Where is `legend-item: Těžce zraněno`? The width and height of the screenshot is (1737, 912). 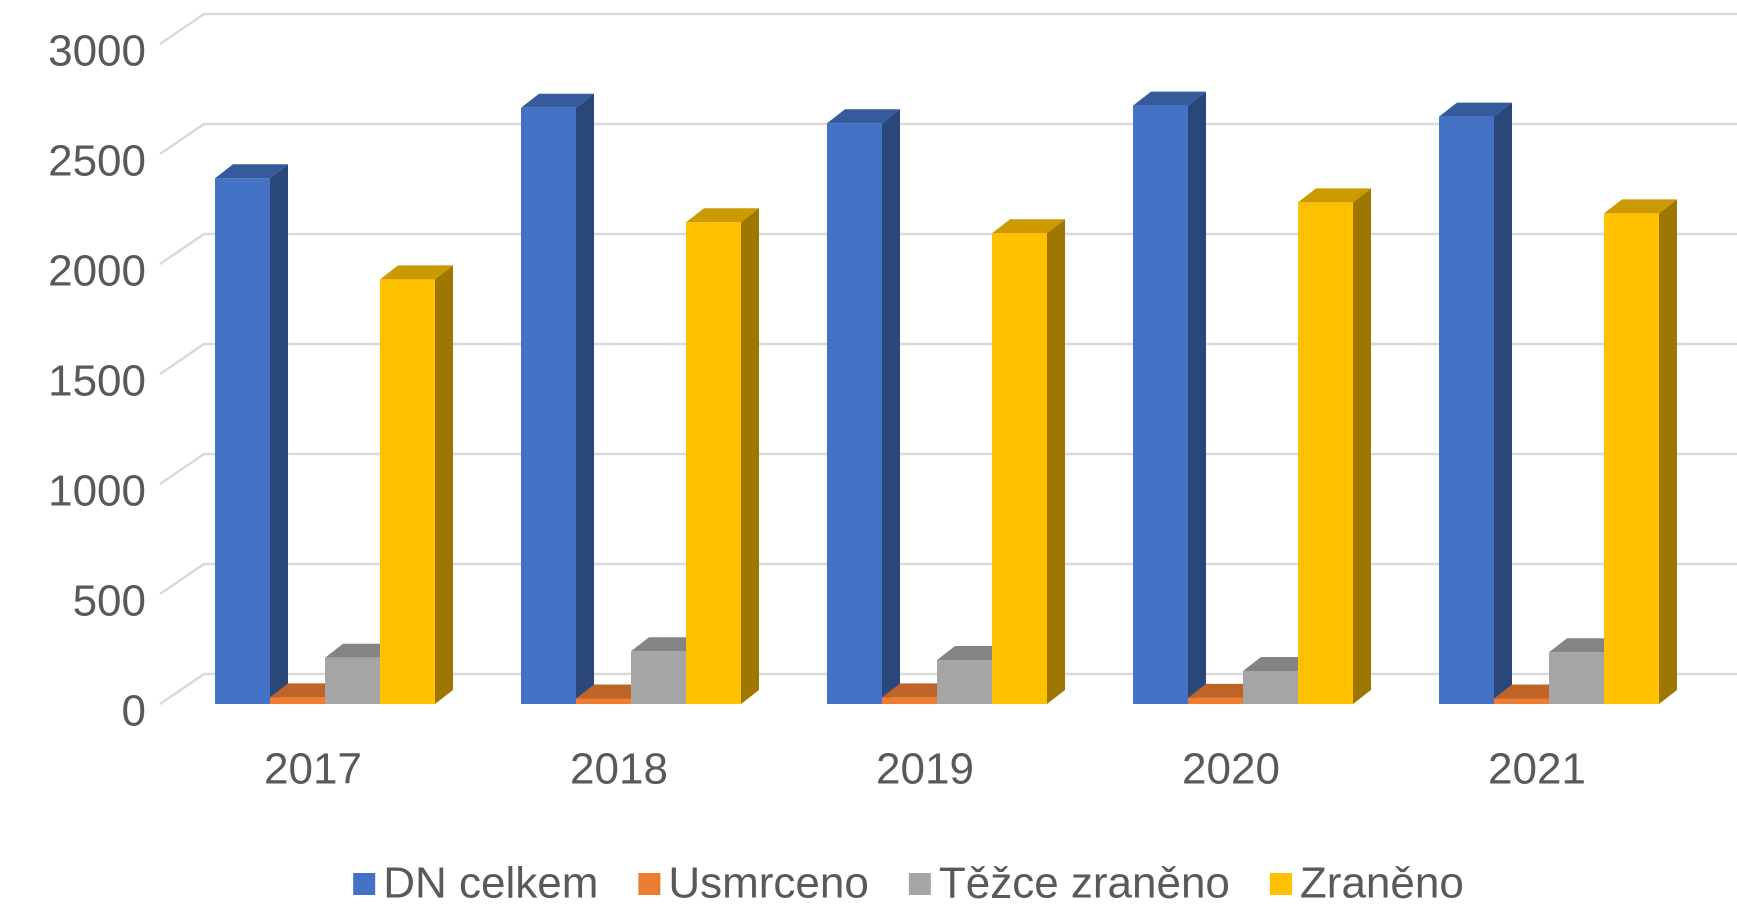 legend-item: Těžce zraněno is located at coordinates (1069, 883).